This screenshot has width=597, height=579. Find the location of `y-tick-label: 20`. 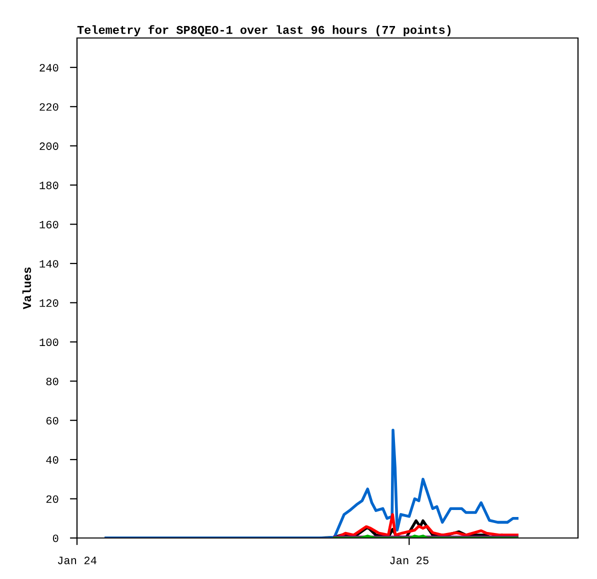

y-tick-label: 20 is located at coordinates (52, 499).